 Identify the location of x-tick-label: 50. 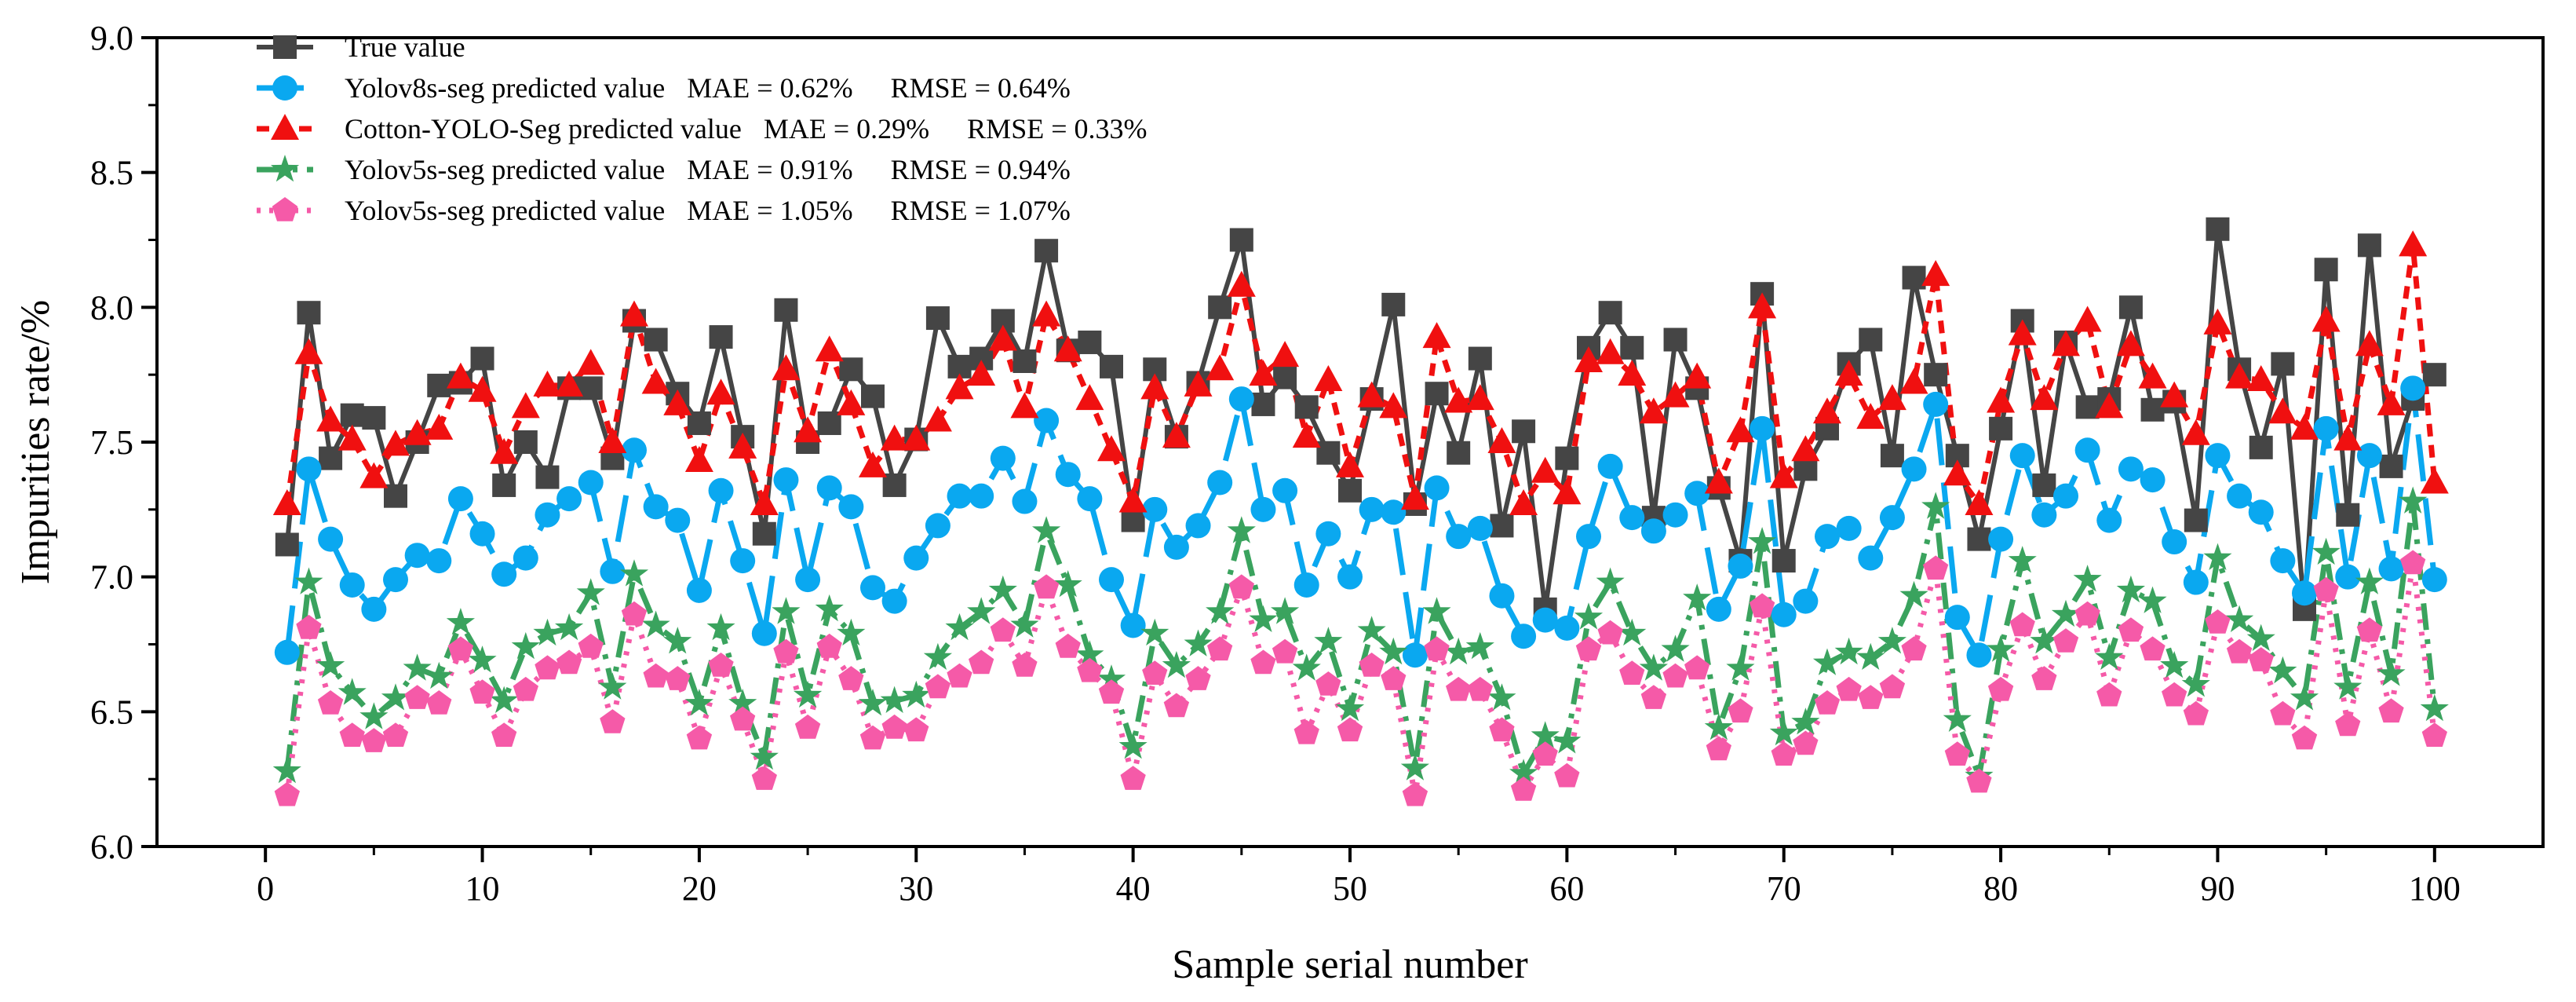
(1350, 888).